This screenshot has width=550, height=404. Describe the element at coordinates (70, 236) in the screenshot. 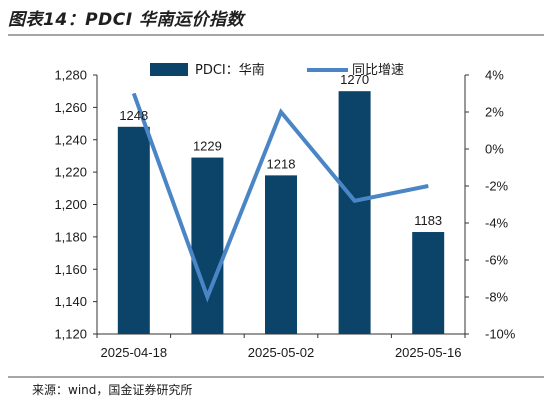

I see `y-left-tick-label: 1,180` at that location.